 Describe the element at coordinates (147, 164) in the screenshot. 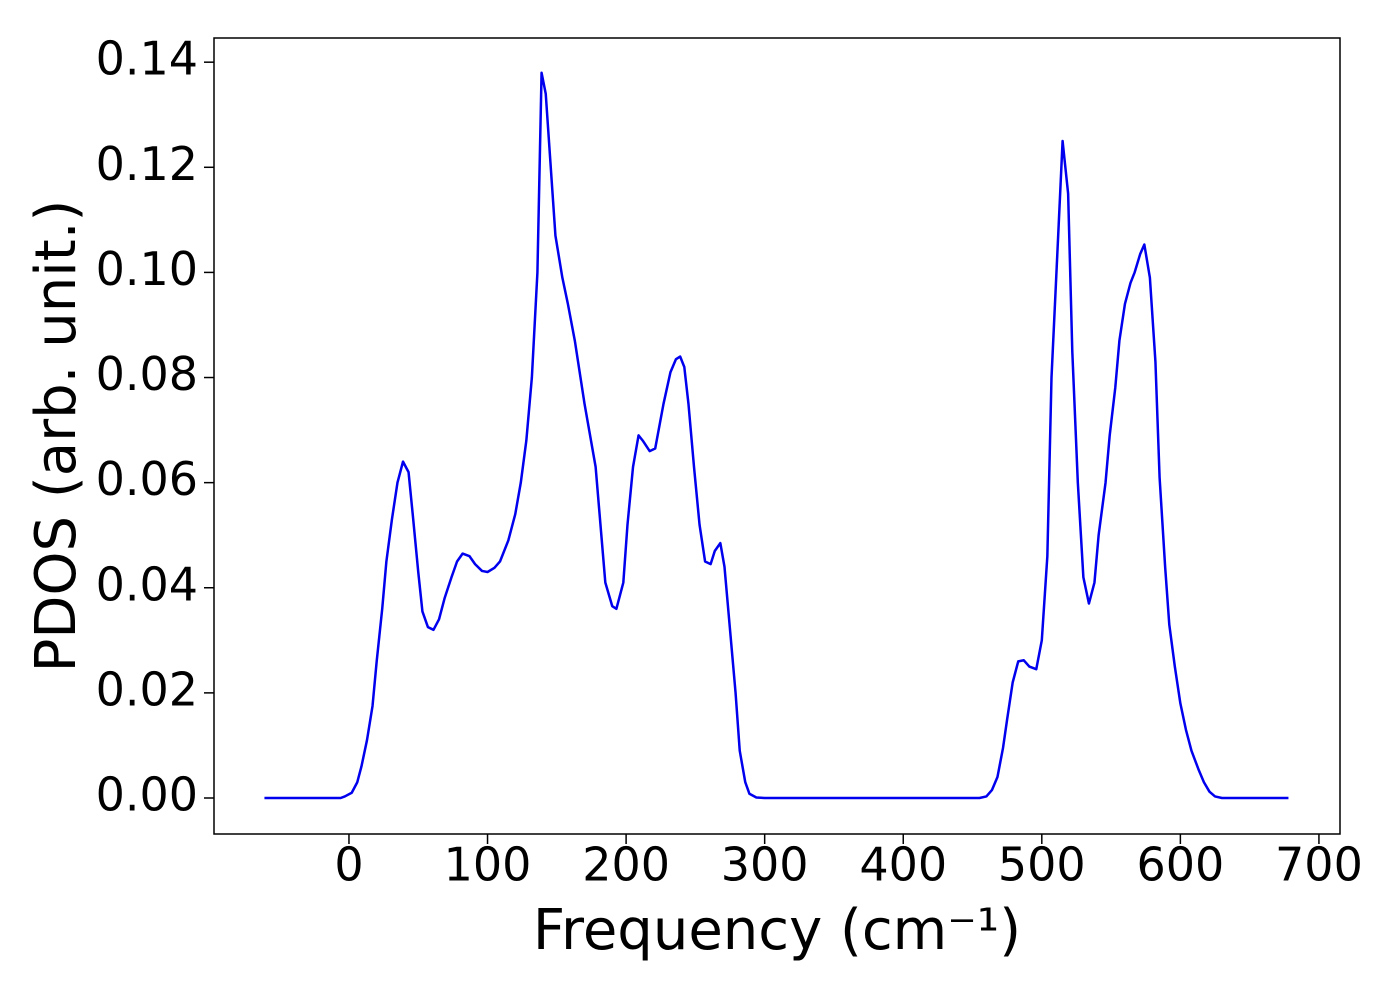

I see `y-tick-label: 0.12` at that location.